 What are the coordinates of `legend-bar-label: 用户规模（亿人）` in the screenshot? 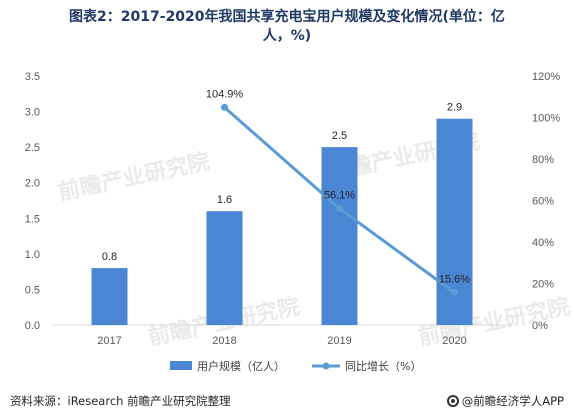 It's located at (241, 366).